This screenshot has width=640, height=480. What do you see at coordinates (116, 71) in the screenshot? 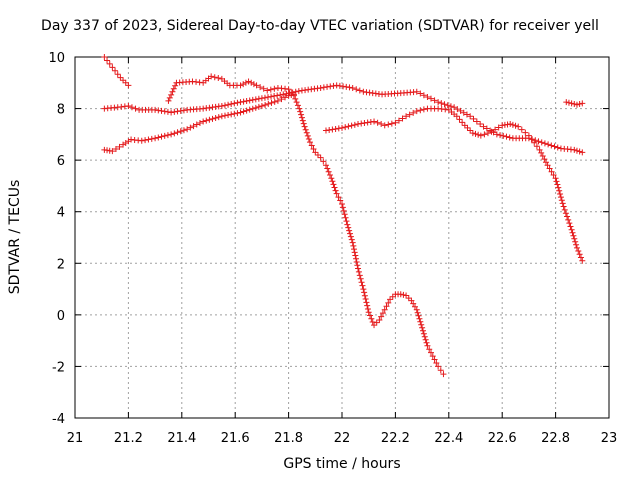
I see `series-sat-a` at bounding box center [116, 71].